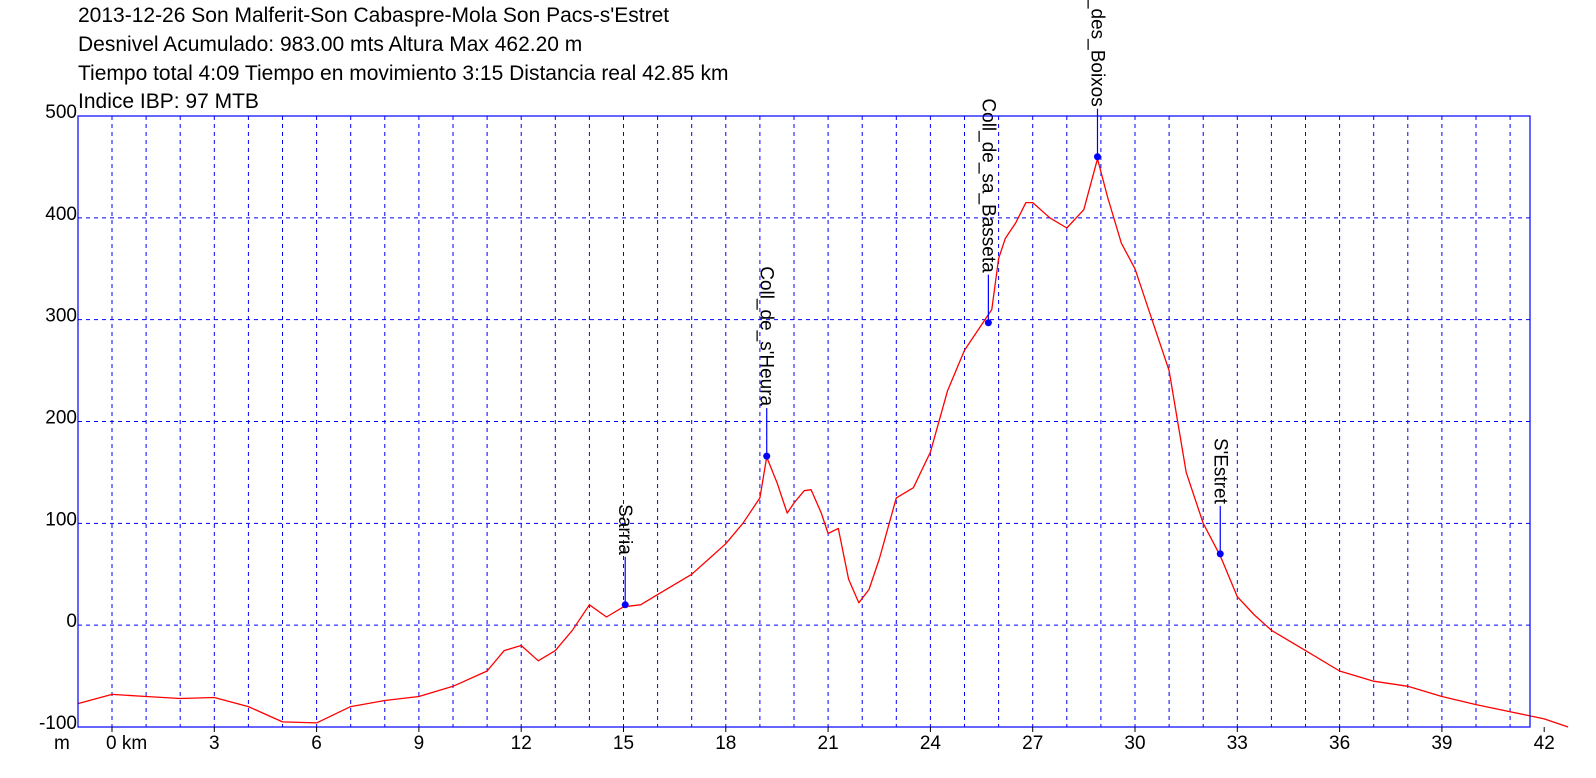 This screenshot has height=778, width=1596. I want to click on waypoint-label: S'Estret, so click(1219, 471).